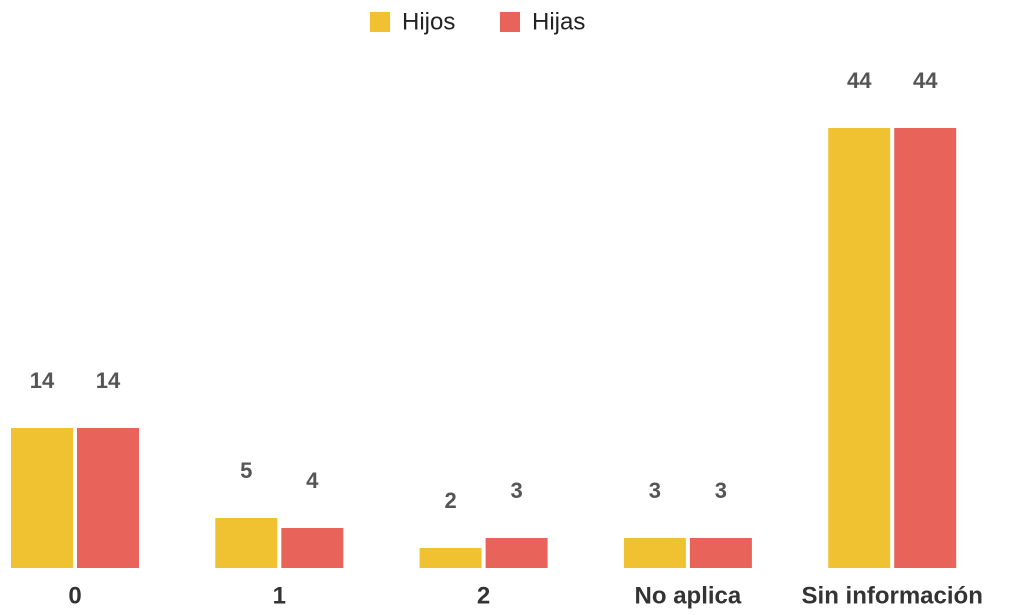  I want to click on value-label: 5, so click(246, 470).